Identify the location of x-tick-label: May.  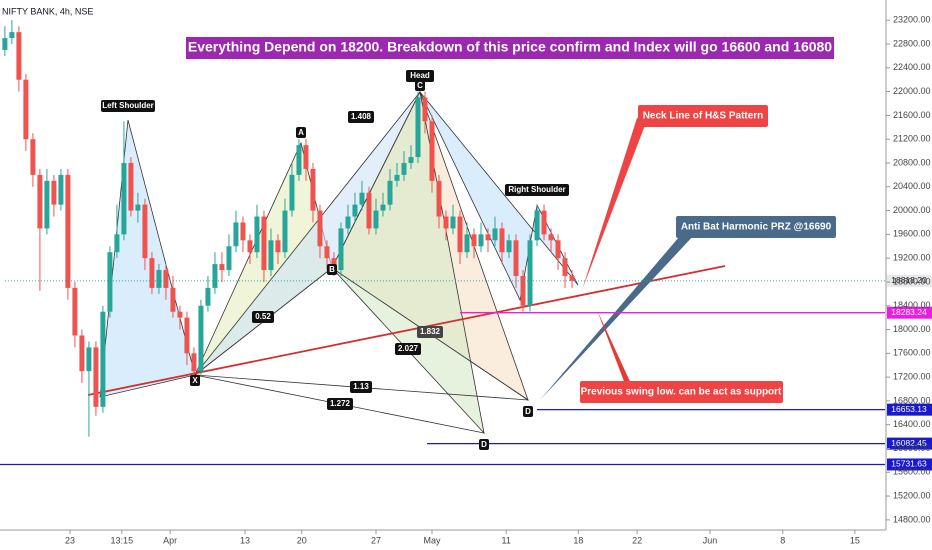
(432, 540).